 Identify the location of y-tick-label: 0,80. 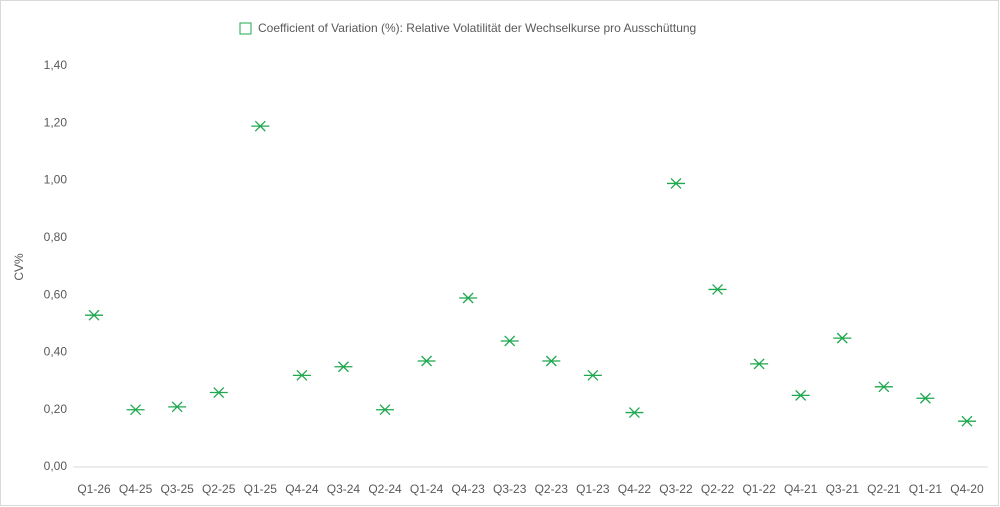
(56, 237).